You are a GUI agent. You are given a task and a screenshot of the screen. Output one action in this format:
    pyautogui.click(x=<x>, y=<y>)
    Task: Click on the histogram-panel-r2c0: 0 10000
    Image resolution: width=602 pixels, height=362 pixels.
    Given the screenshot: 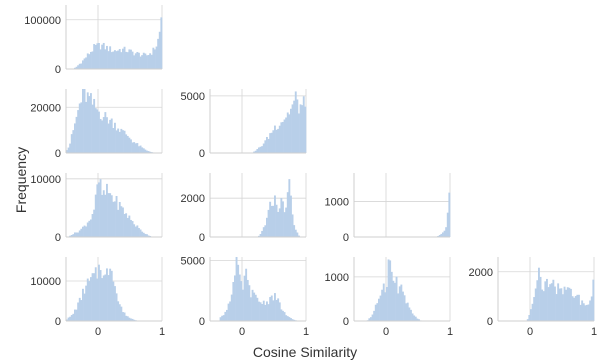 What is the action you would take?
    pyautogui.click(x=96, y=208)
    